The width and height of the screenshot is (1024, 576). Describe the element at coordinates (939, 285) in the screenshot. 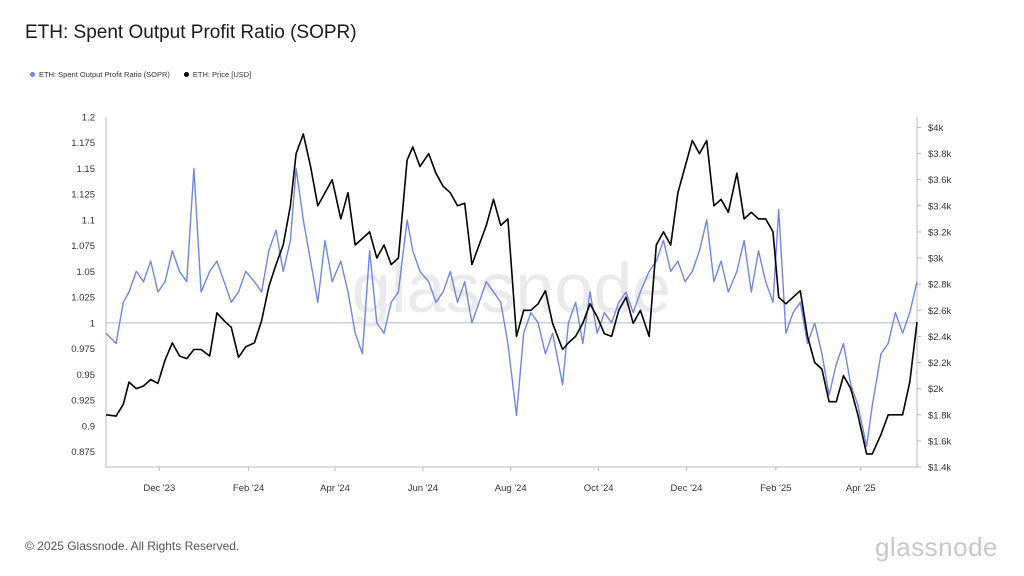

I see `y-right-tick-label: $2.8k` at that location.